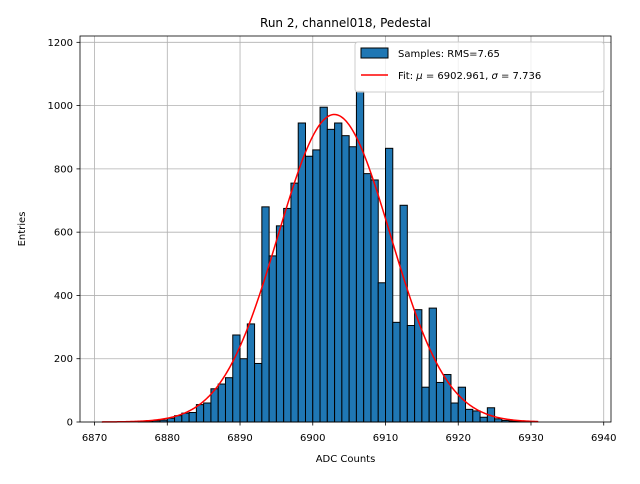 The image size is (640, 484). What do you see at coordinates (519, 76) in the screenshot?
I see `legend-fit-sigma-value: = 7.736` at bounding box center [519, 76].